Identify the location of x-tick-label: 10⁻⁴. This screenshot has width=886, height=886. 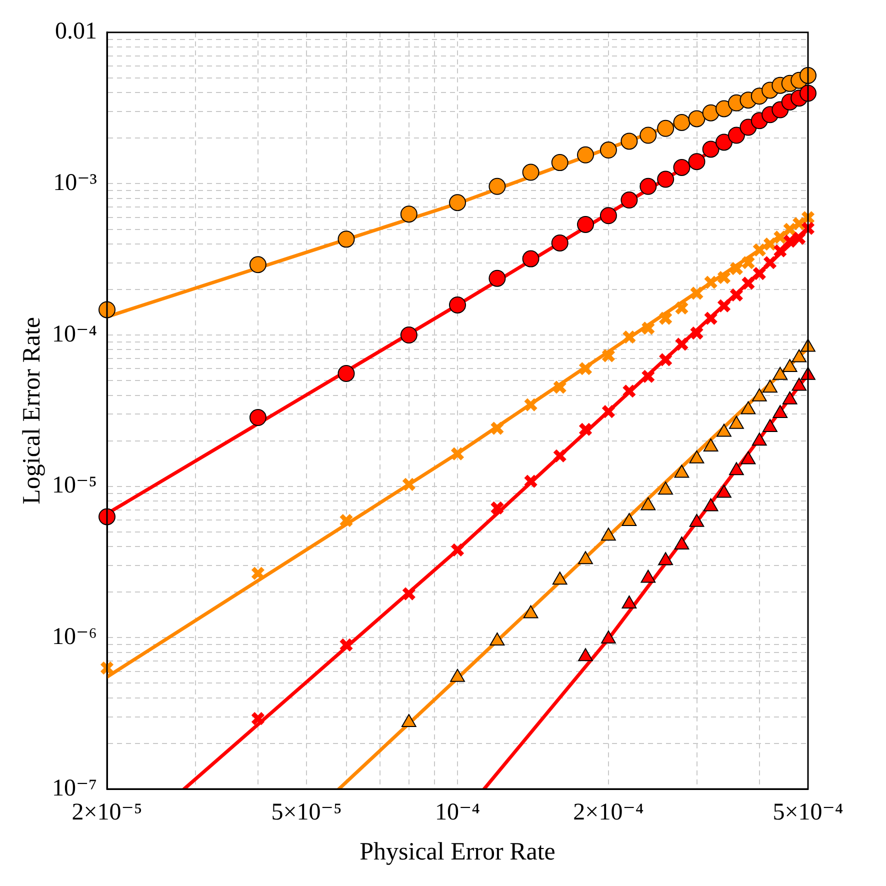
(457, 813).